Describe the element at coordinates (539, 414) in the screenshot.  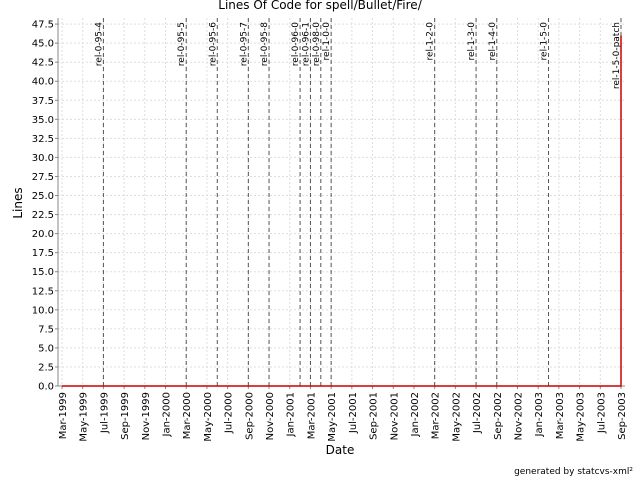
I see `x-tick-label: Jan-2003` at that location.